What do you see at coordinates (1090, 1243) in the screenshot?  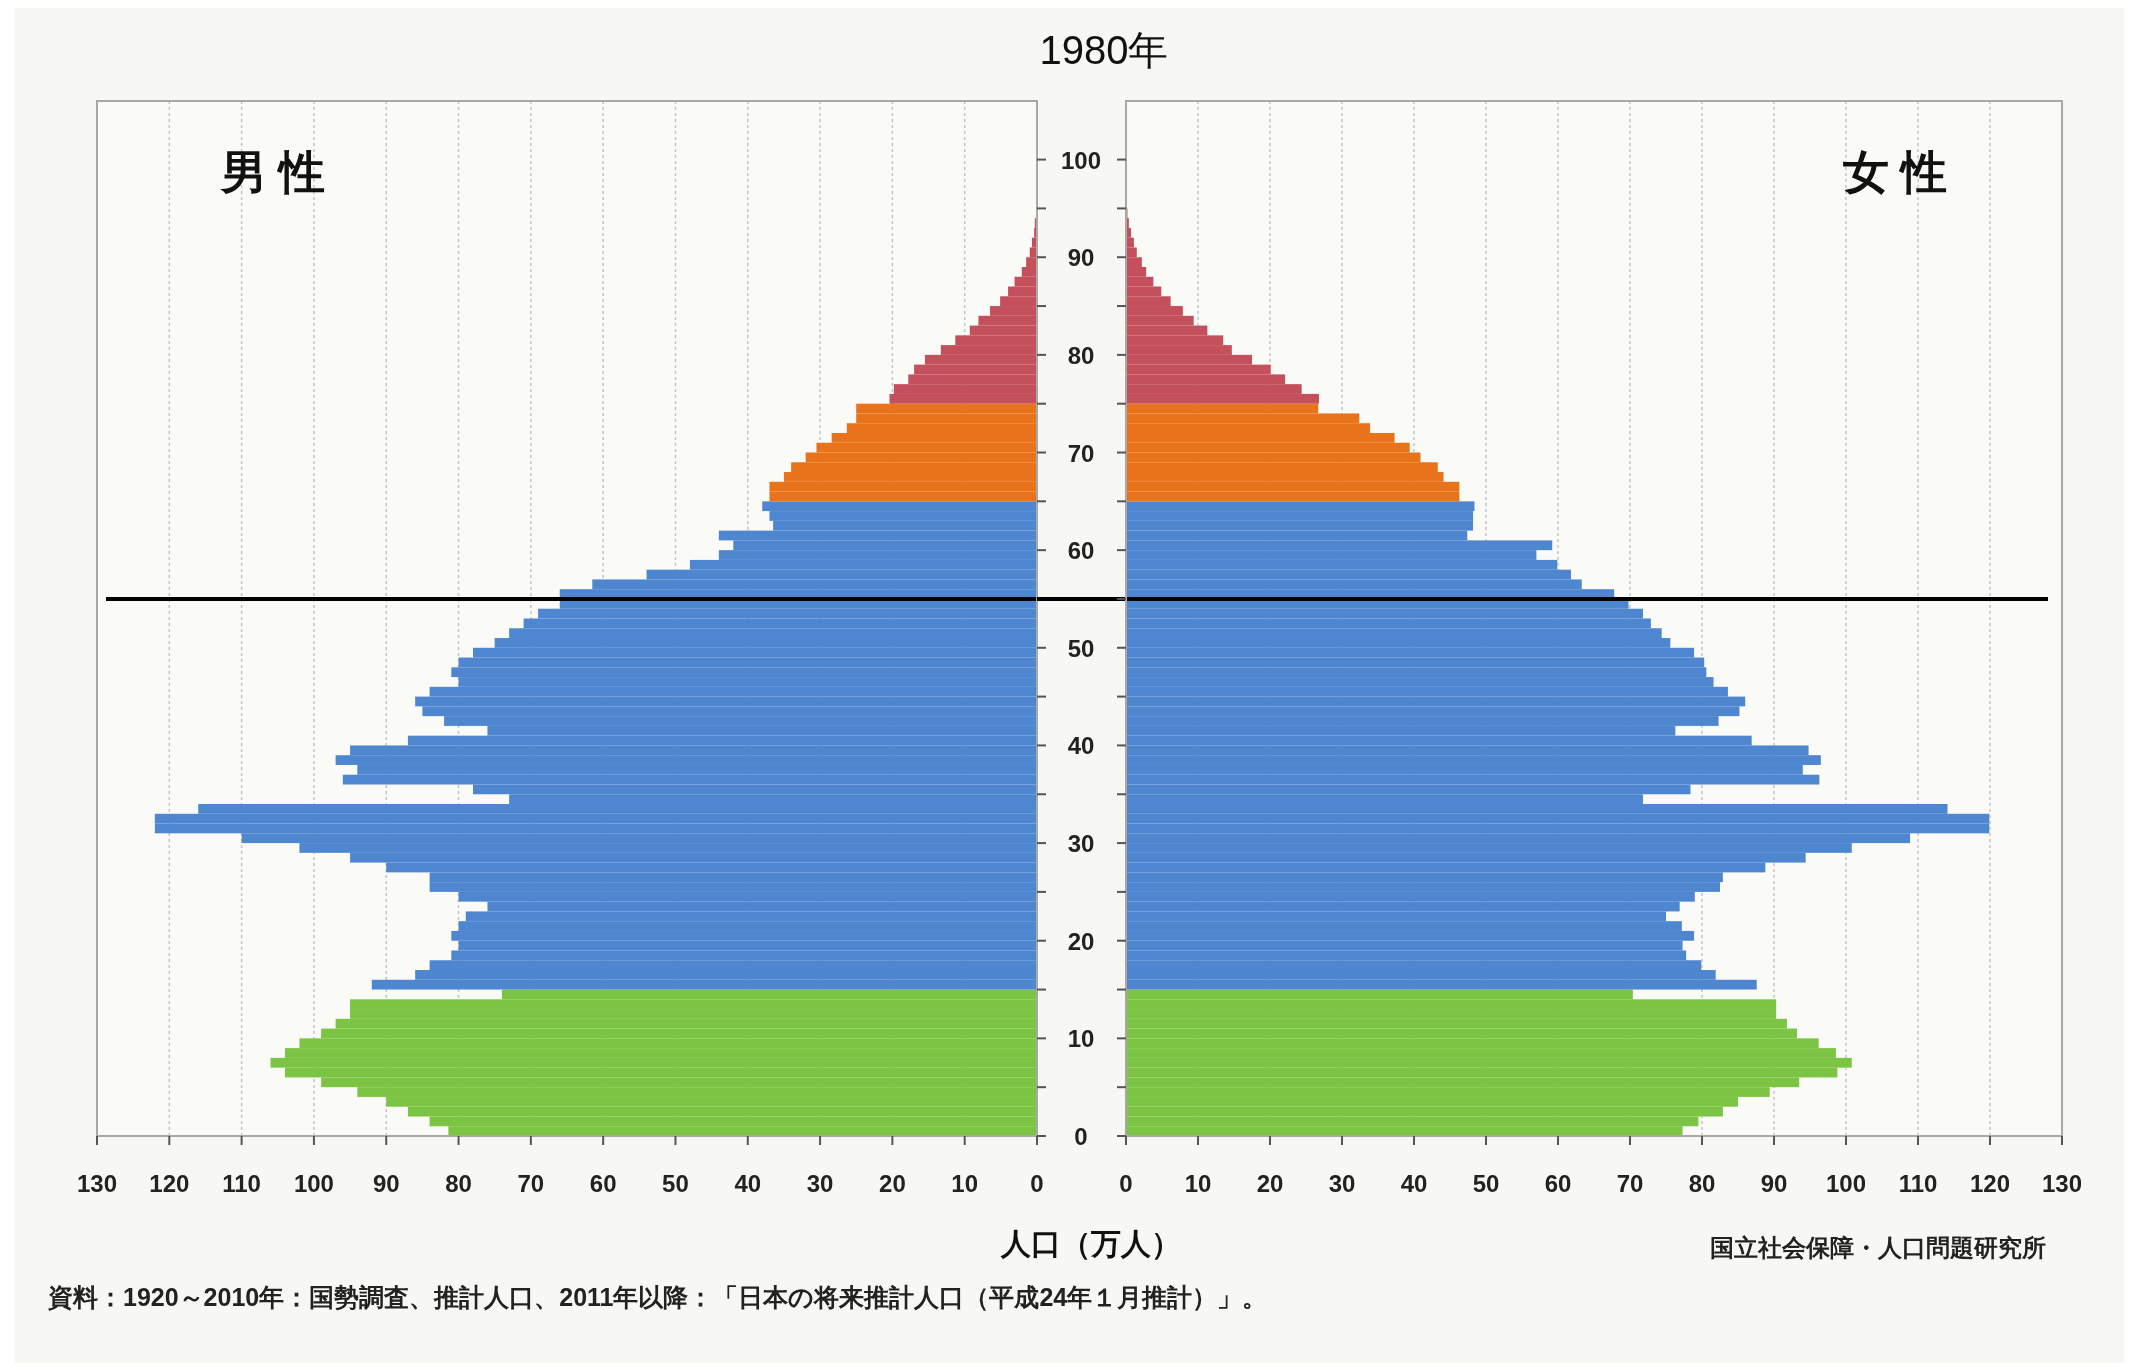 I see `x-axis-title: 人口（万人）` at bounding box center [1090, 1243].